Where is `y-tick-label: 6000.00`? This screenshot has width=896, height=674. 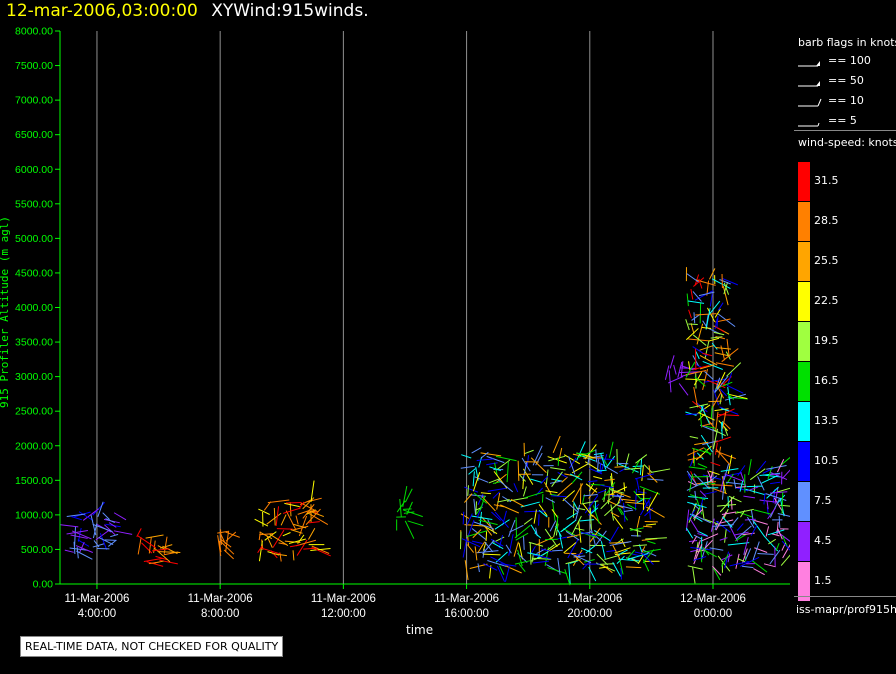
y-tick-label: 6000.00 is located at coordinates (34, 170).